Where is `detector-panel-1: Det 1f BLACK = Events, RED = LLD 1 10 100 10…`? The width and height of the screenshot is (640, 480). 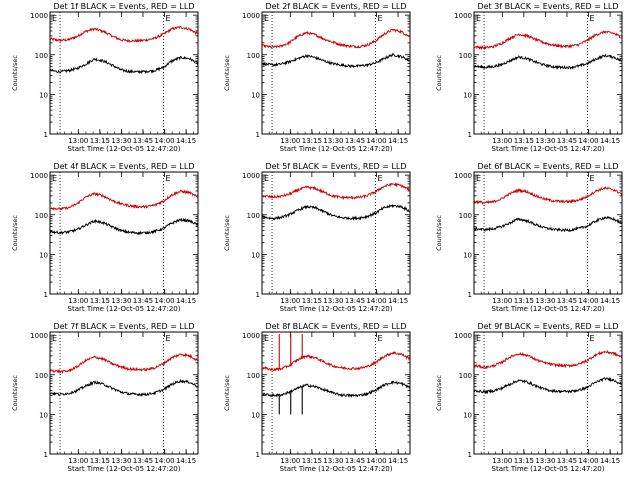
detector-panel-1: Det 1f BLACK = Events, RED = LLD 1 10 100 10… is located at coordinates (105, 77).